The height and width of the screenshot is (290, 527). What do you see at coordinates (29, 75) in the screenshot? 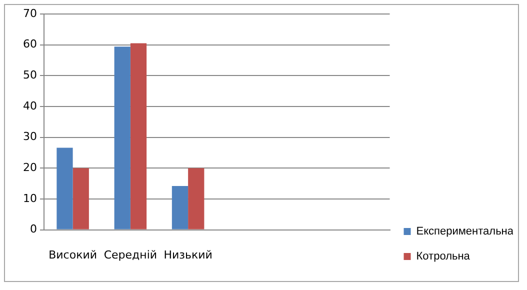
I see `y-tick-label: 50` at bounding box center [29, 75].